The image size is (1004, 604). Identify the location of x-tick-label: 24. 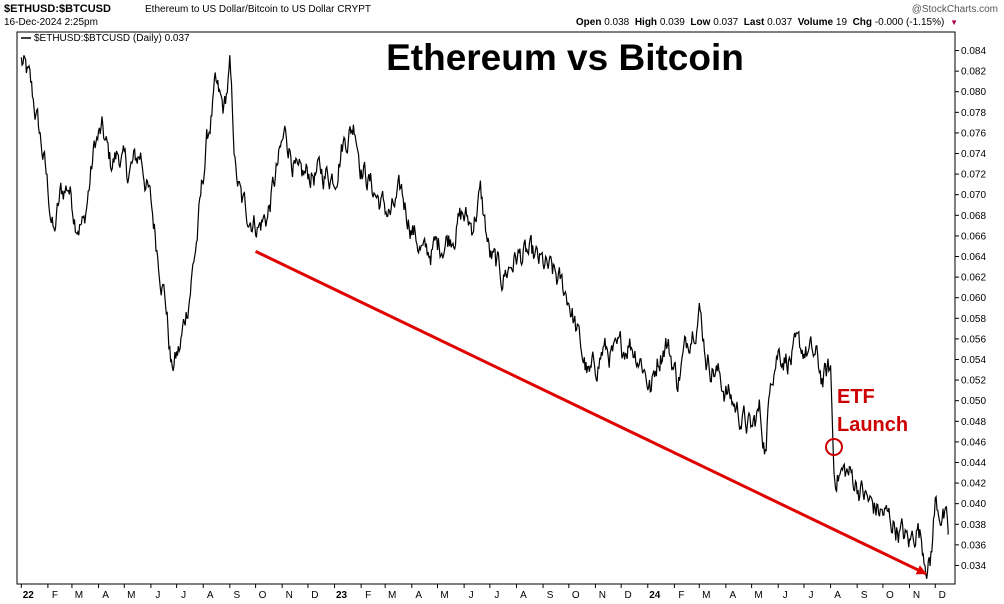
(655, 595).